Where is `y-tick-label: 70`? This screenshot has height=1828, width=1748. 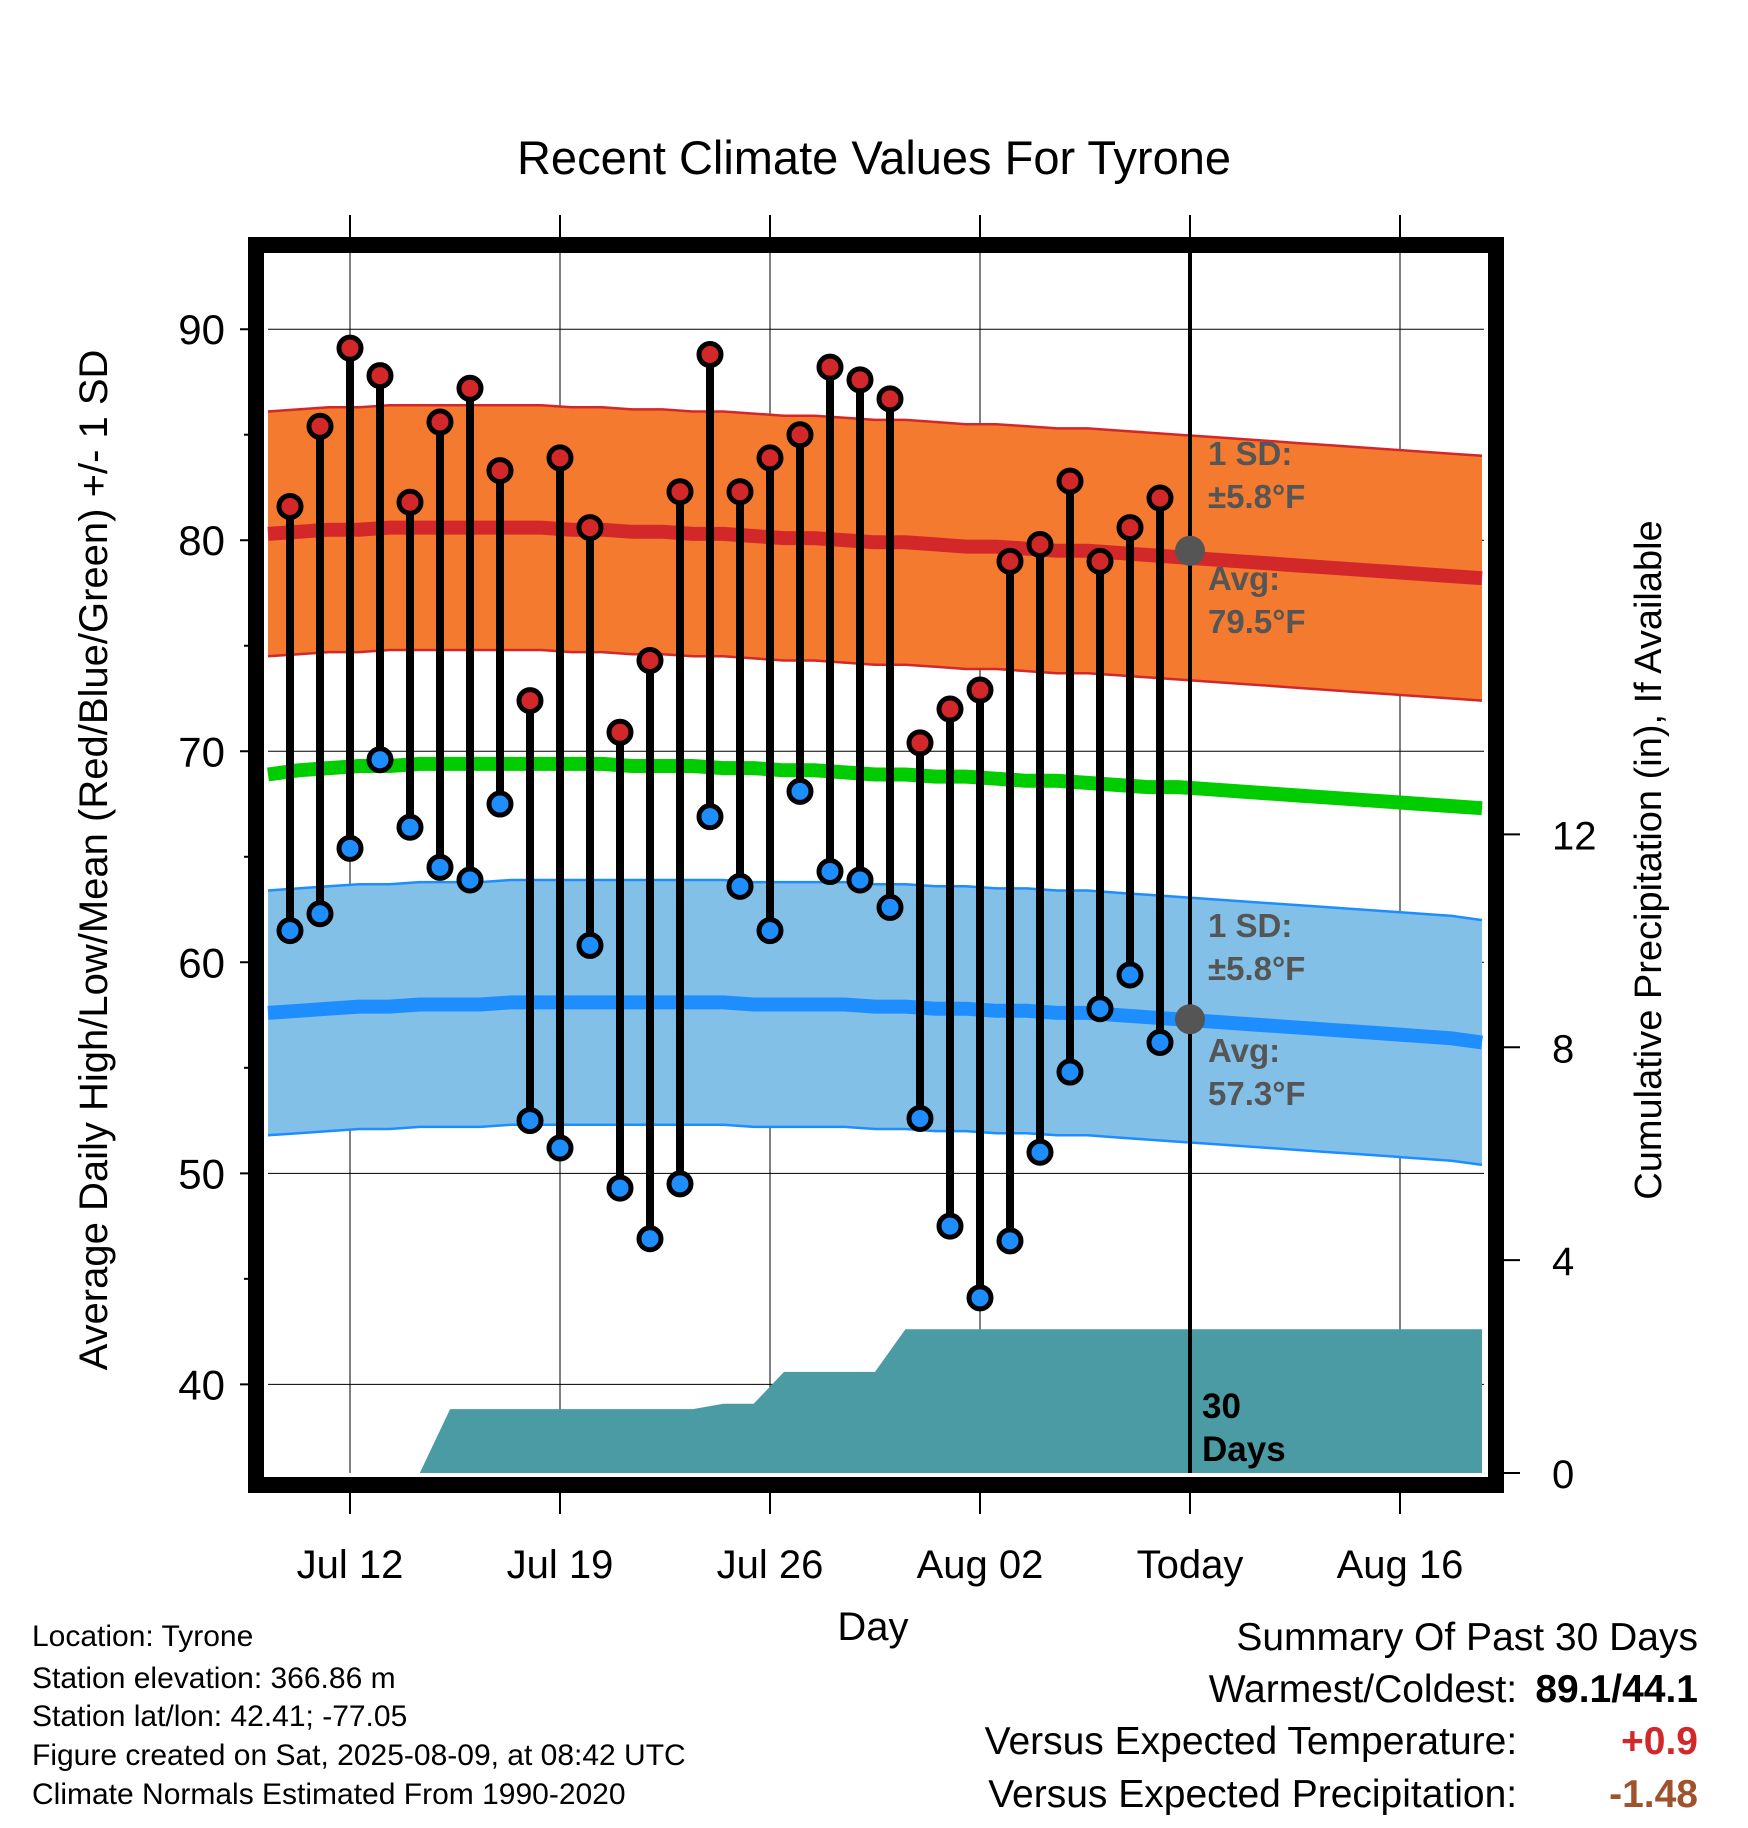 y-tick-label: 70 is located at coordinates (201, 751).